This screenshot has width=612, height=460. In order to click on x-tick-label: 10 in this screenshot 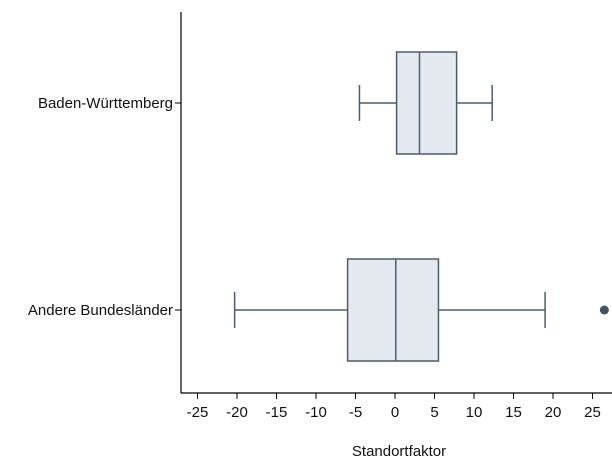, I will do `click(474, 412)`.